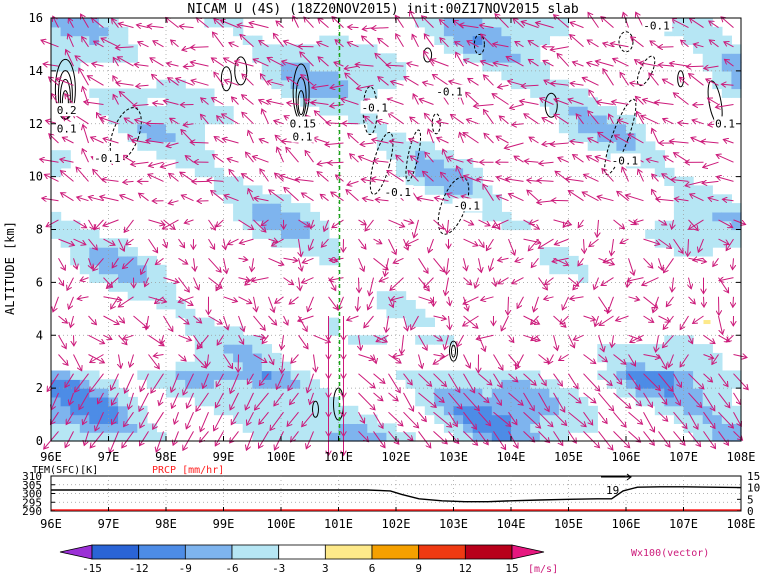 The width and height of the screenshot is (767, 575). I want to click on colorbar-cell, so click(442, 552).